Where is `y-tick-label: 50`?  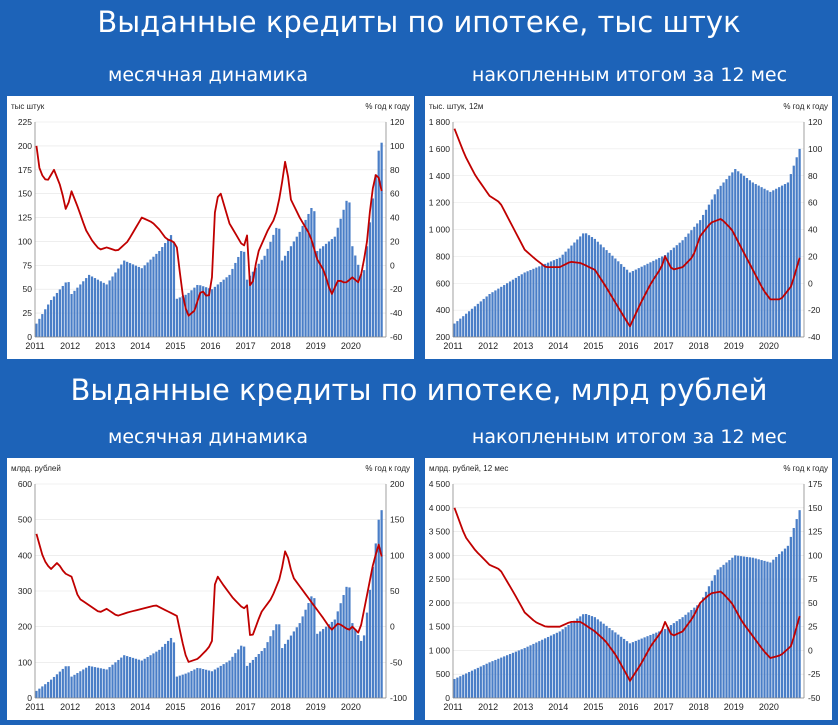
y-tick-label: 50 is located at coordinates (28, 289).